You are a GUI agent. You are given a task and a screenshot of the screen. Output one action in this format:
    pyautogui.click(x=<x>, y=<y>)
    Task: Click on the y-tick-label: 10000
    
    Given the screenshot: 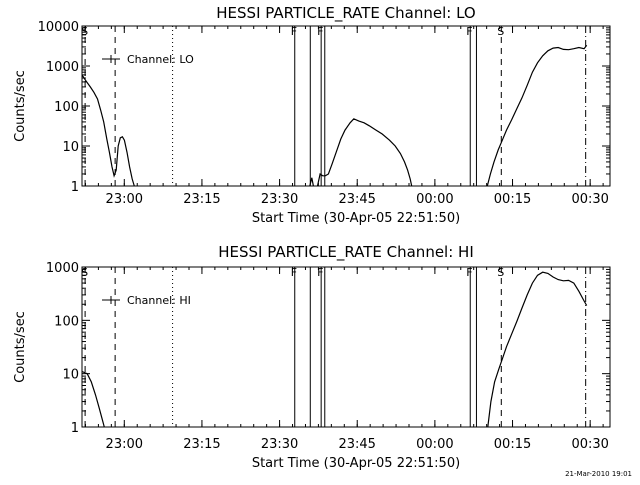 What is the action you would take?
    pyautogui.click(x=58, y=27)
    